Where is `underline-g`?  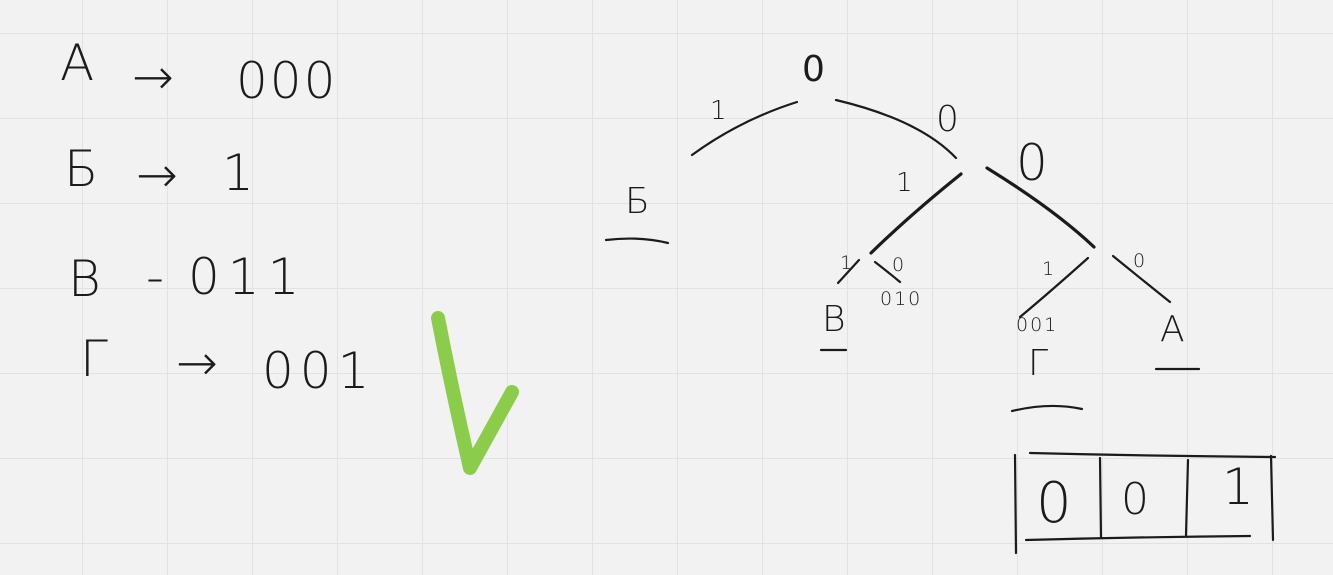 underline-g is located at coordinates (1047, 408).